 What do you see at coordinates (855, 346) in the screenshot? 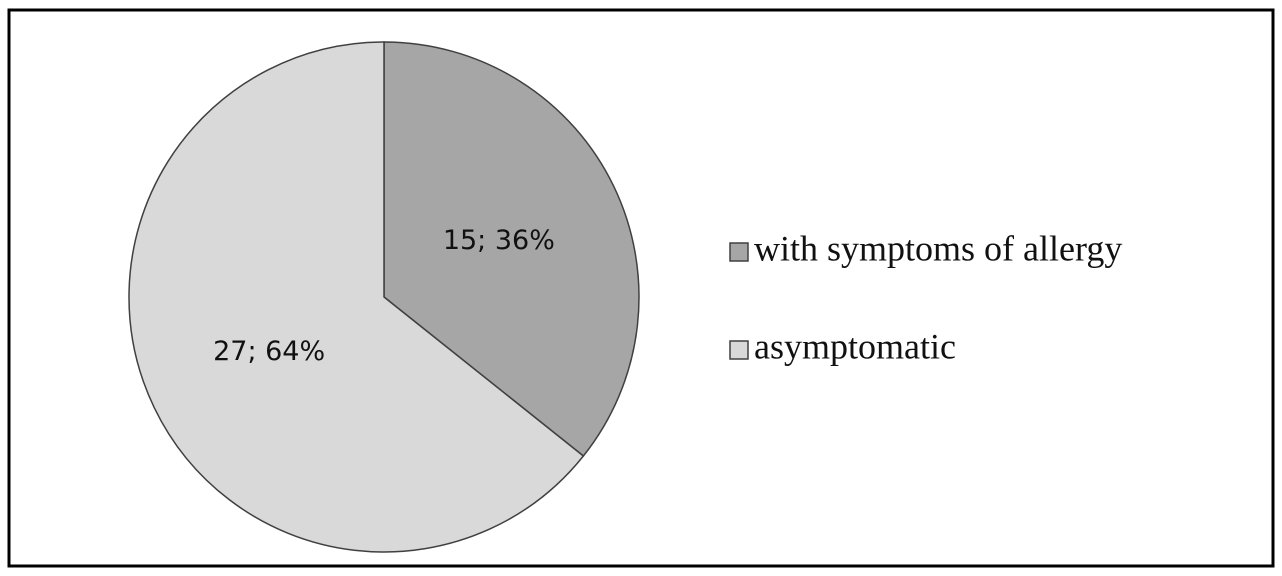
I see `legend-label: asymptomatic` at bounding box center [855, 346].